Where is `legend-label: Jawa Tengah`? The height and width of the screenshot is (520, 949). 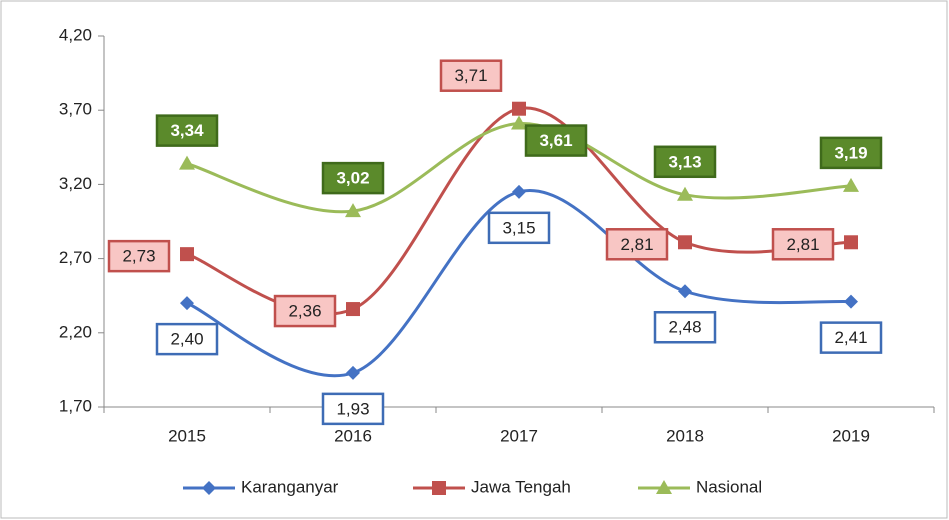
legend-label: Jawa Tengah is located at coordinates (521, 486).